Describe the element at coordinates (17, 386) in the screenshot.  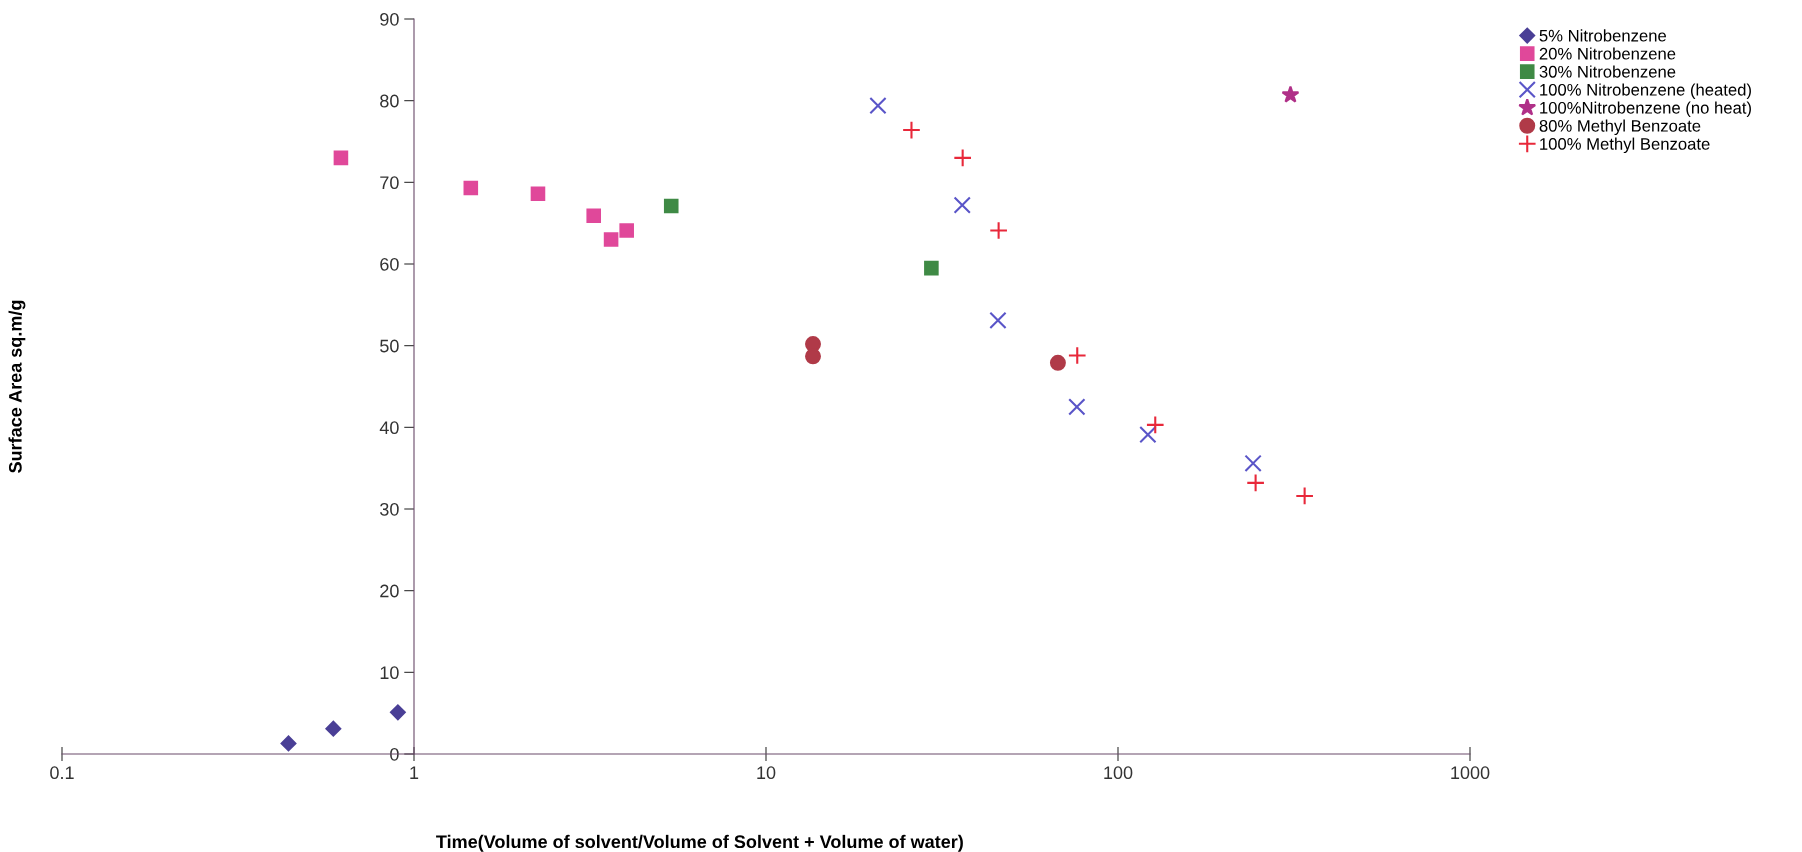
I see `y-axis-title: Surface Area sq.m/g` at that location.